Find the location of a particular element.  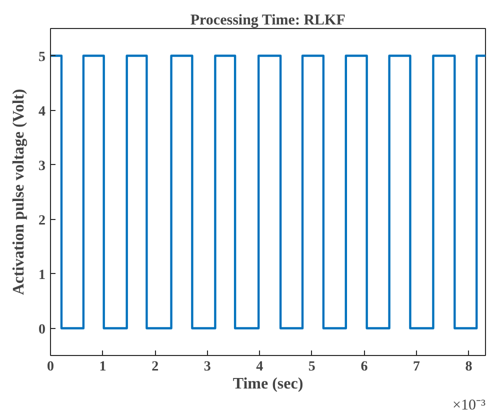

x-tick-label: 1 is located at coordinates (102, 367).